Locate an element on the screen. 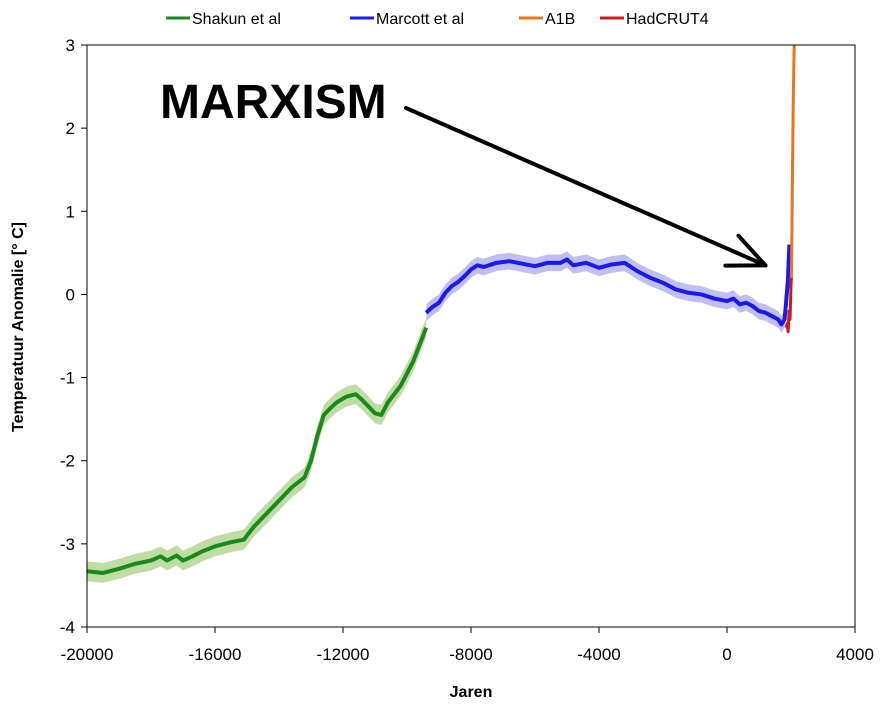  series-line-hadcrut4 is located at coordinates (788, 305).